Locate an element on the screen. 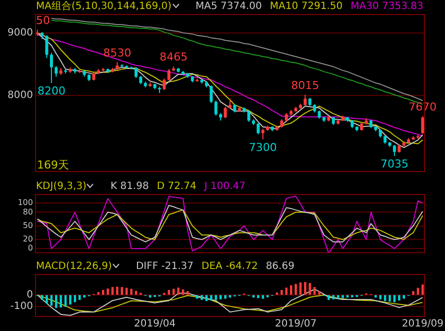  y-tick-label: 50 is located at coordinates (27, 225).